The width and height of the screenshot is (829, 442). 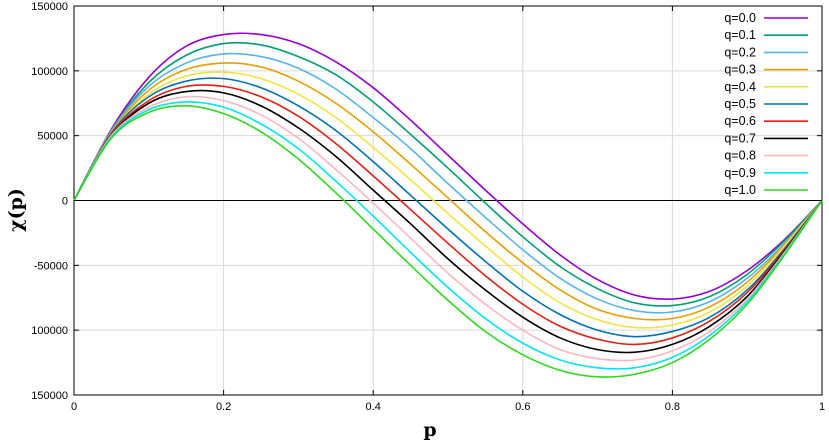 What do you see at coordinates (740, 156) in the screenshot?
I see `legend-label: q=0.8` at bounding box center [740, 156].